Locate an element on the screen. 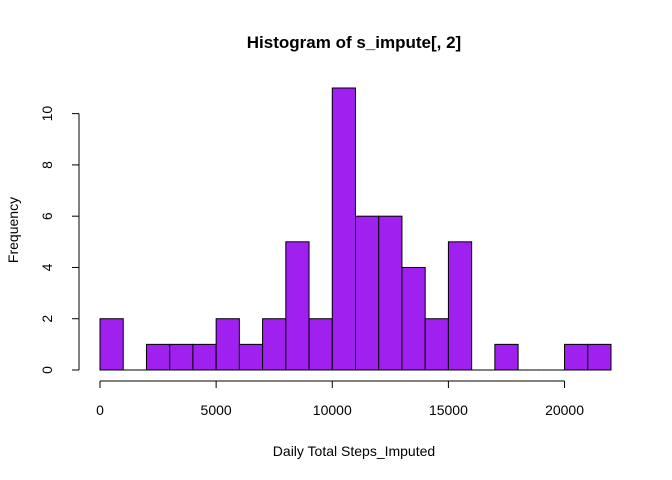 The width and height of the screenshot is (672, 480). y-tick-label: 8 is located at coordinates (47, 165).